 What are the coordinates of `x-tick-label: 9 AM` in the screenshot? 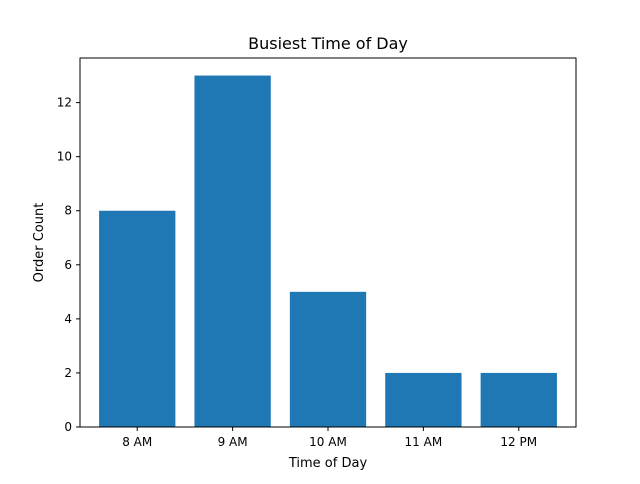 It's located at (233, 442).